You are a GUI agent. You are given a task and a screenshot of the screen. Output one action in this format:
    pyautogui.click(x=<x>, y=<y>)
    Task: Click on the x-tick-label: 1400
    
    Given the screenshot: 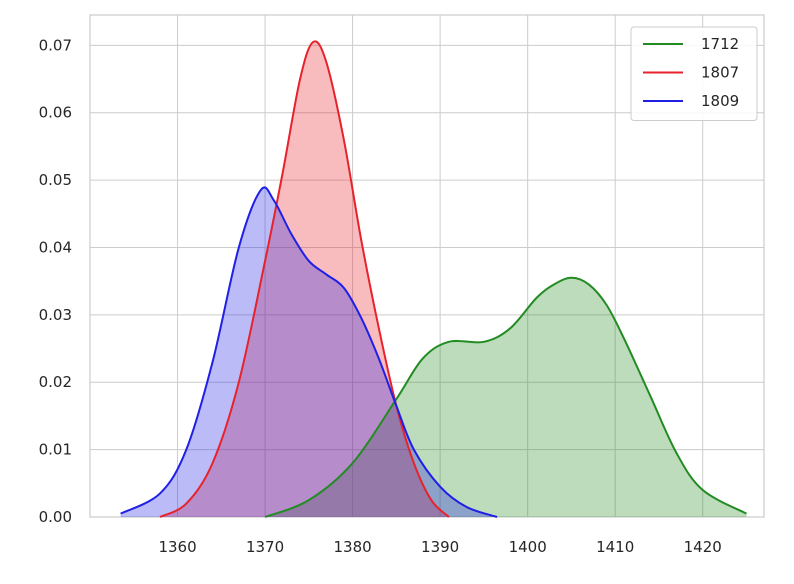 What is the action you would take?
    pyautogui.click(x=528, y=547)
    